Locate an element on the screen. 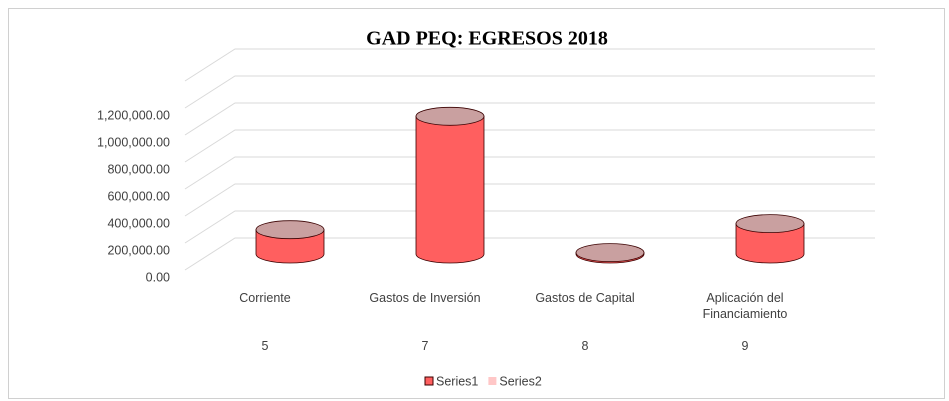  y-tick-label: 400,000.00 is located at coordinates (138, 223).